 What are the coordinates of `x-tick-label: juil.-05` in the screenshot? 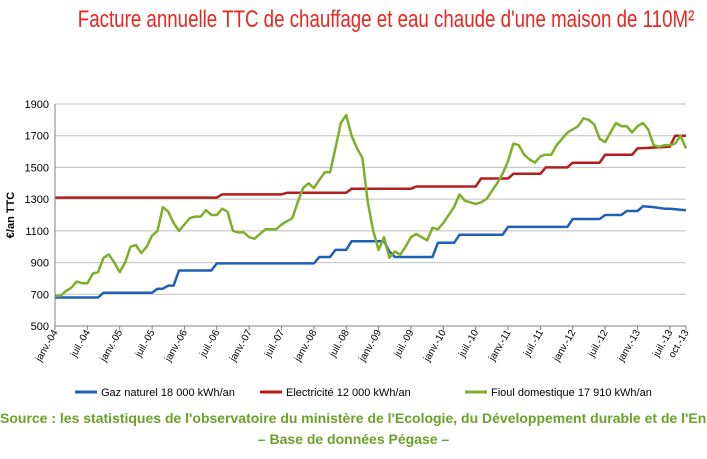 It's located at (145, 344).